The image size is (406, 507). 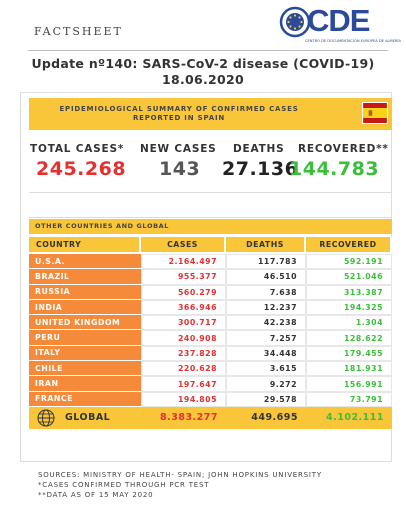 I want to click on table-row: CHILE 220.628 3.615 181.931, so click(x=210, y=369).